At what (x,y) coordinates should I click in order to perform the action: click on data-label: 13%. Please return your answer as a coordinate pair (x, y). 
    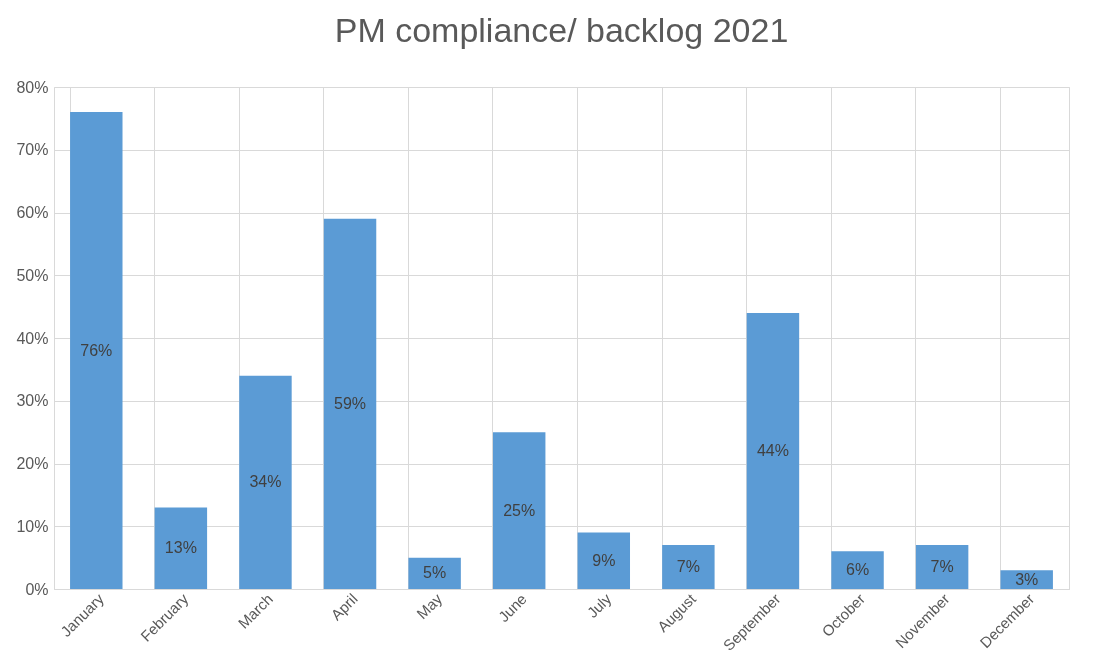
    Looking at the image, I should click on (180, 548).